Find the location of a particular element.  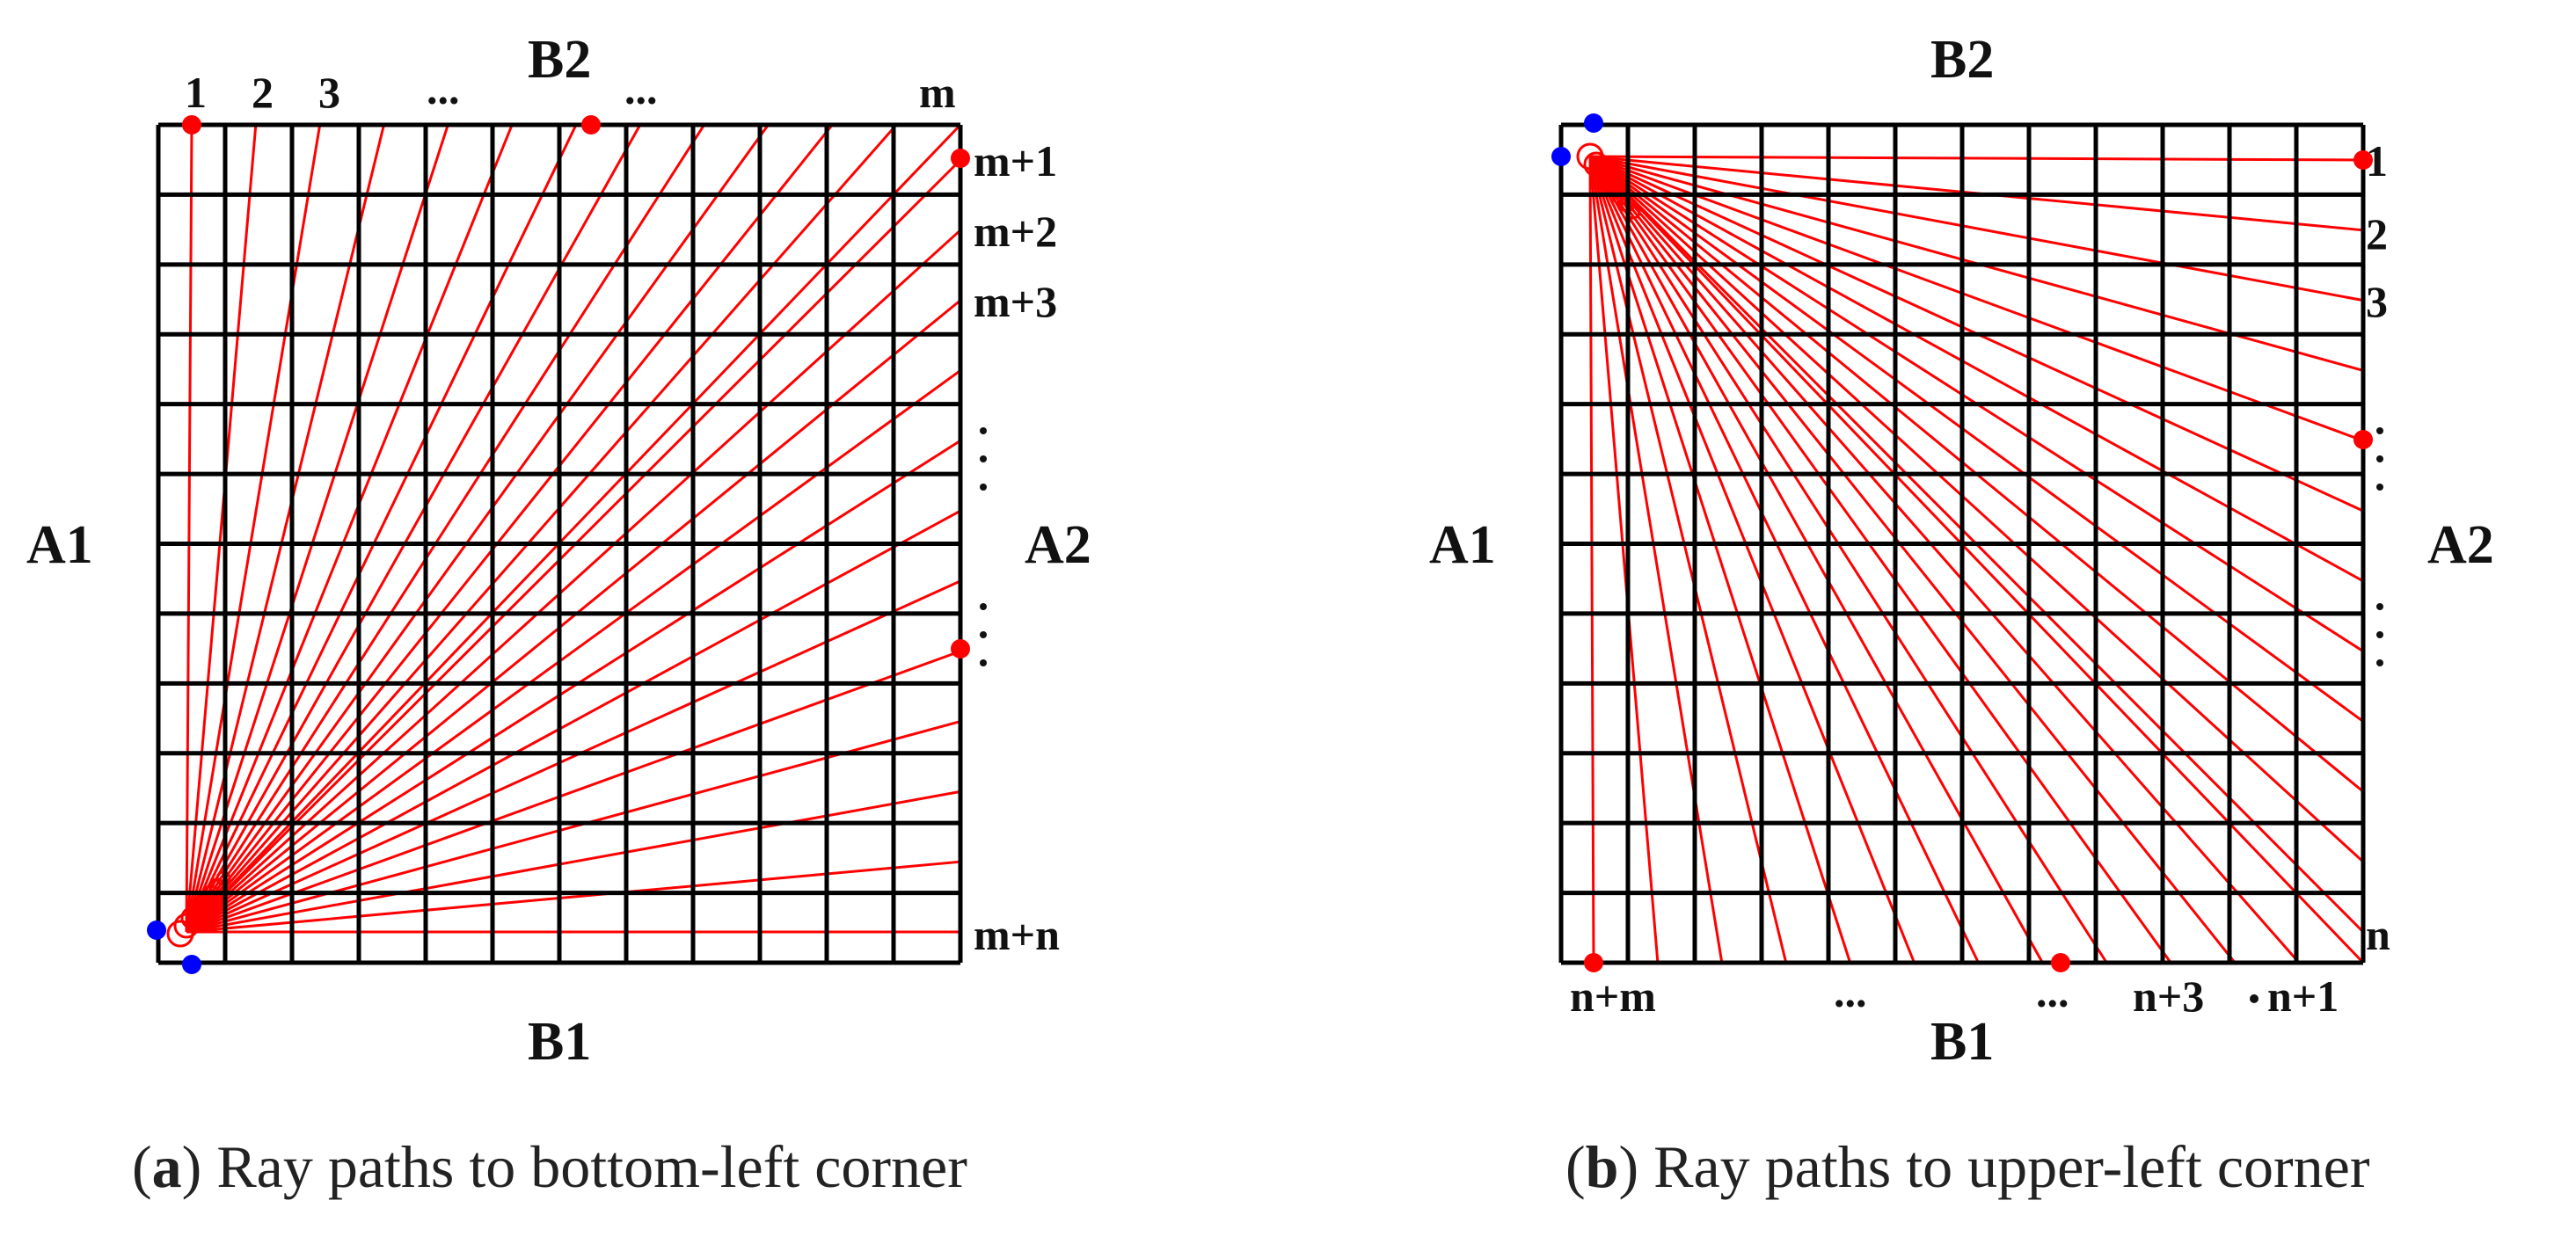

bottom-number: n+m is located at coordinates (1613, 996).